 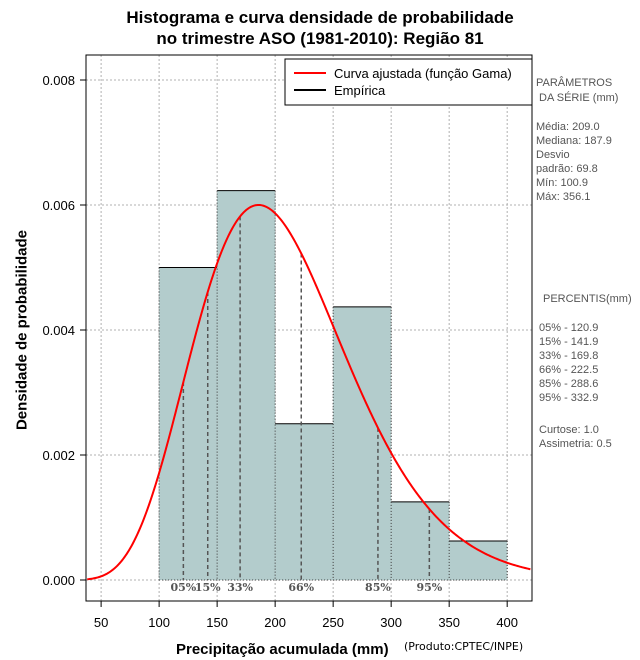 What do you see at coordinates (183, 587) in the screenshot?
I see `percentile-label: 05%` at bounding box center [183, 587].